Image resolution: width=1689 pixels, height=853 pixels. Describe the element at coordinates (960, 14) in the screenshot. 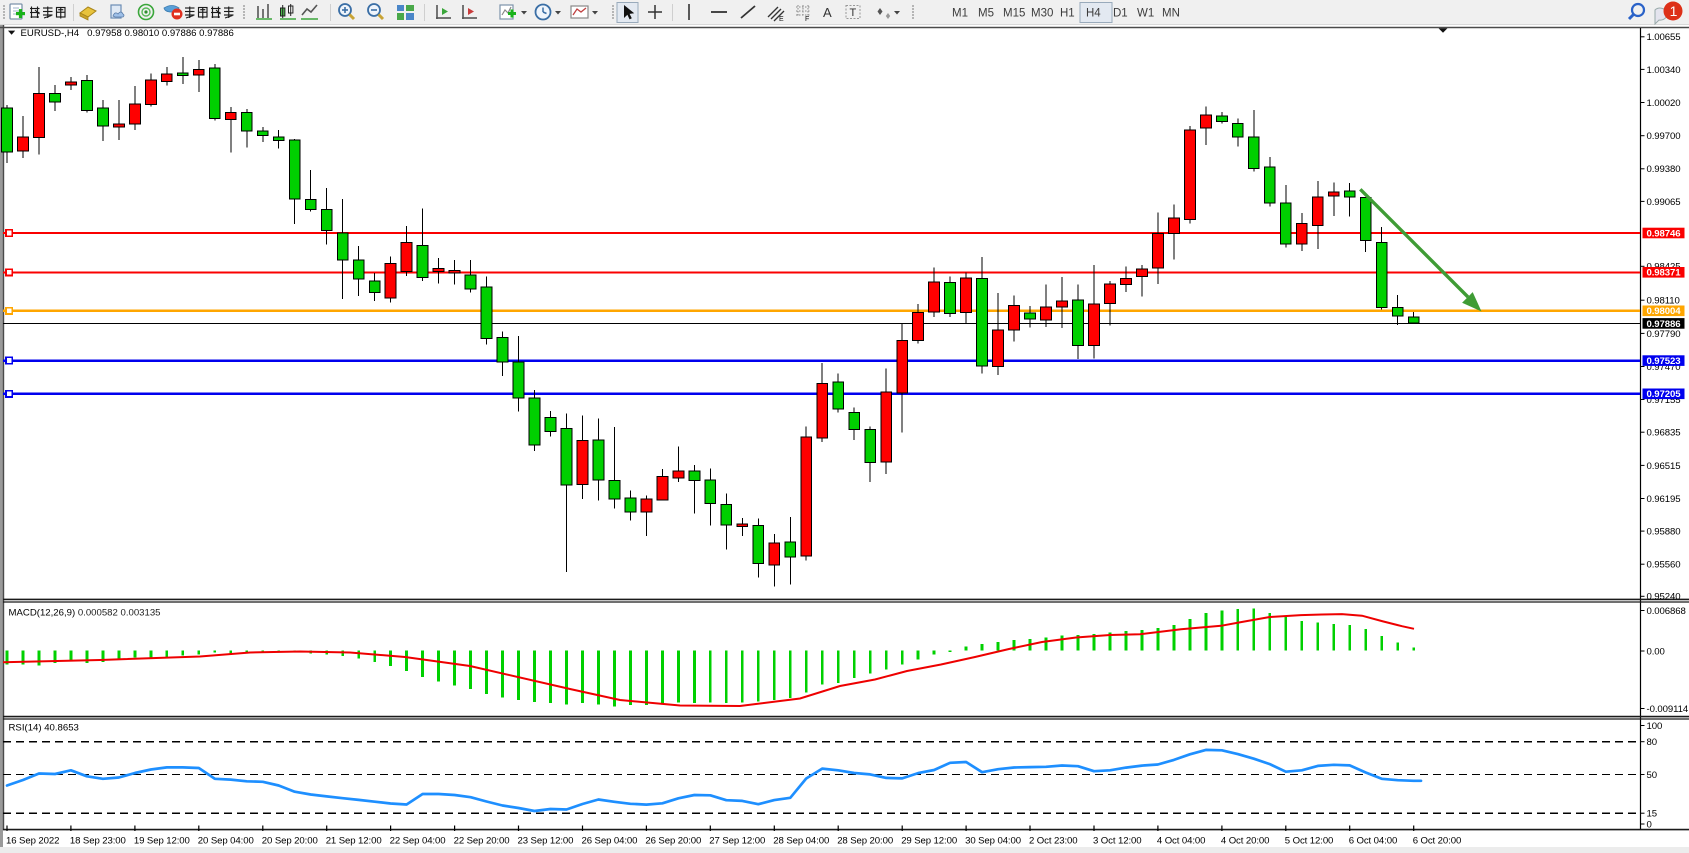

I see `svg-text: M1` at that location.